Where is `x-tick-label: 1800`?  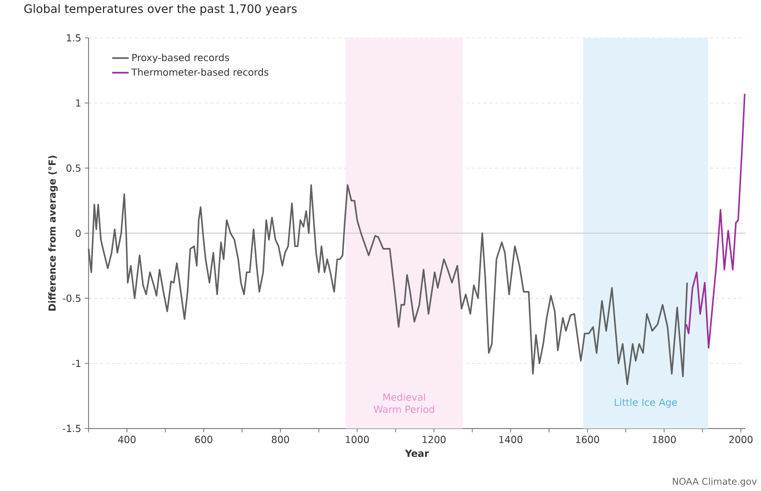
x-tick-label: 1800 is located at coordinates (664, 440).